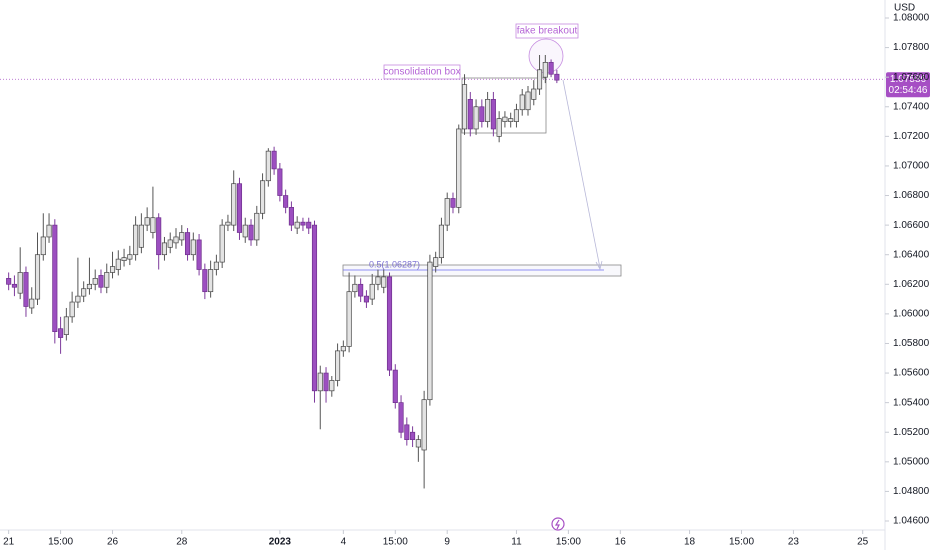 The width and height of the screenshot is (932, 550). Describe the element at coordinates (911, 195) in the screenshot. I see `y-tick-label: 1.06800` at that location.